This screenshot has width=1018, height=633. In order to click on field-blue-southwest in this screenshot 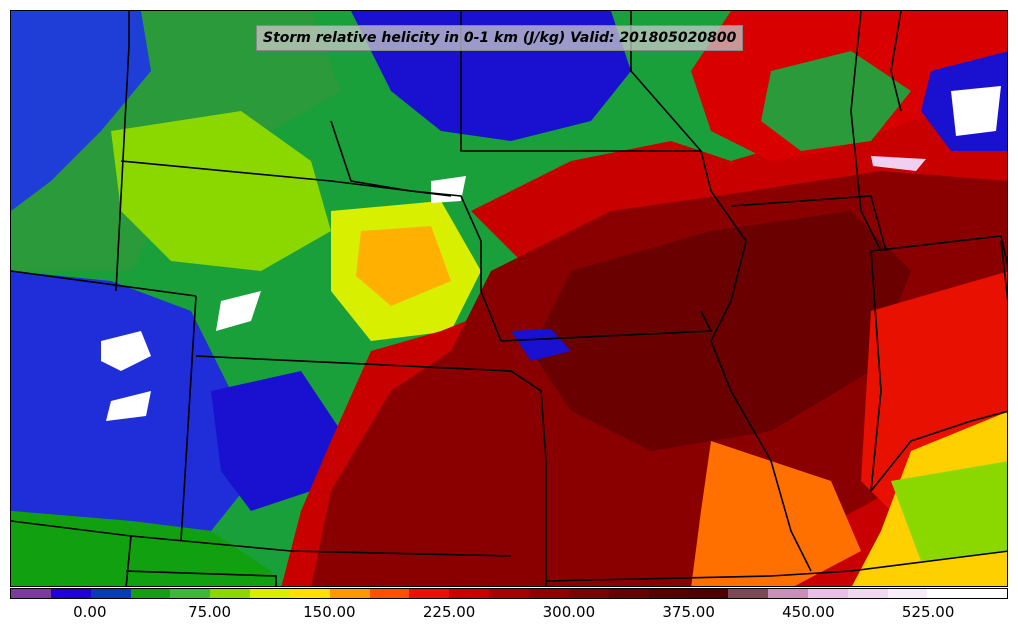, I will do `click(276, 441)`.